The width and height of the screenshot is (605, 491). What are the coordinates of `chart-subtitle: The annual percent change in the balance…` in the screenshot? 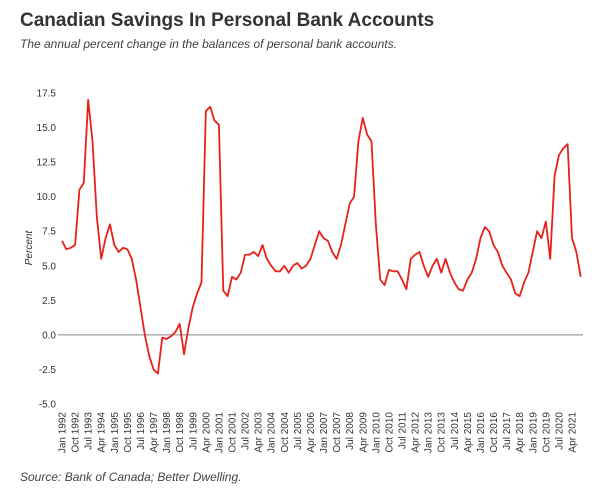 It's located at (208, 44).